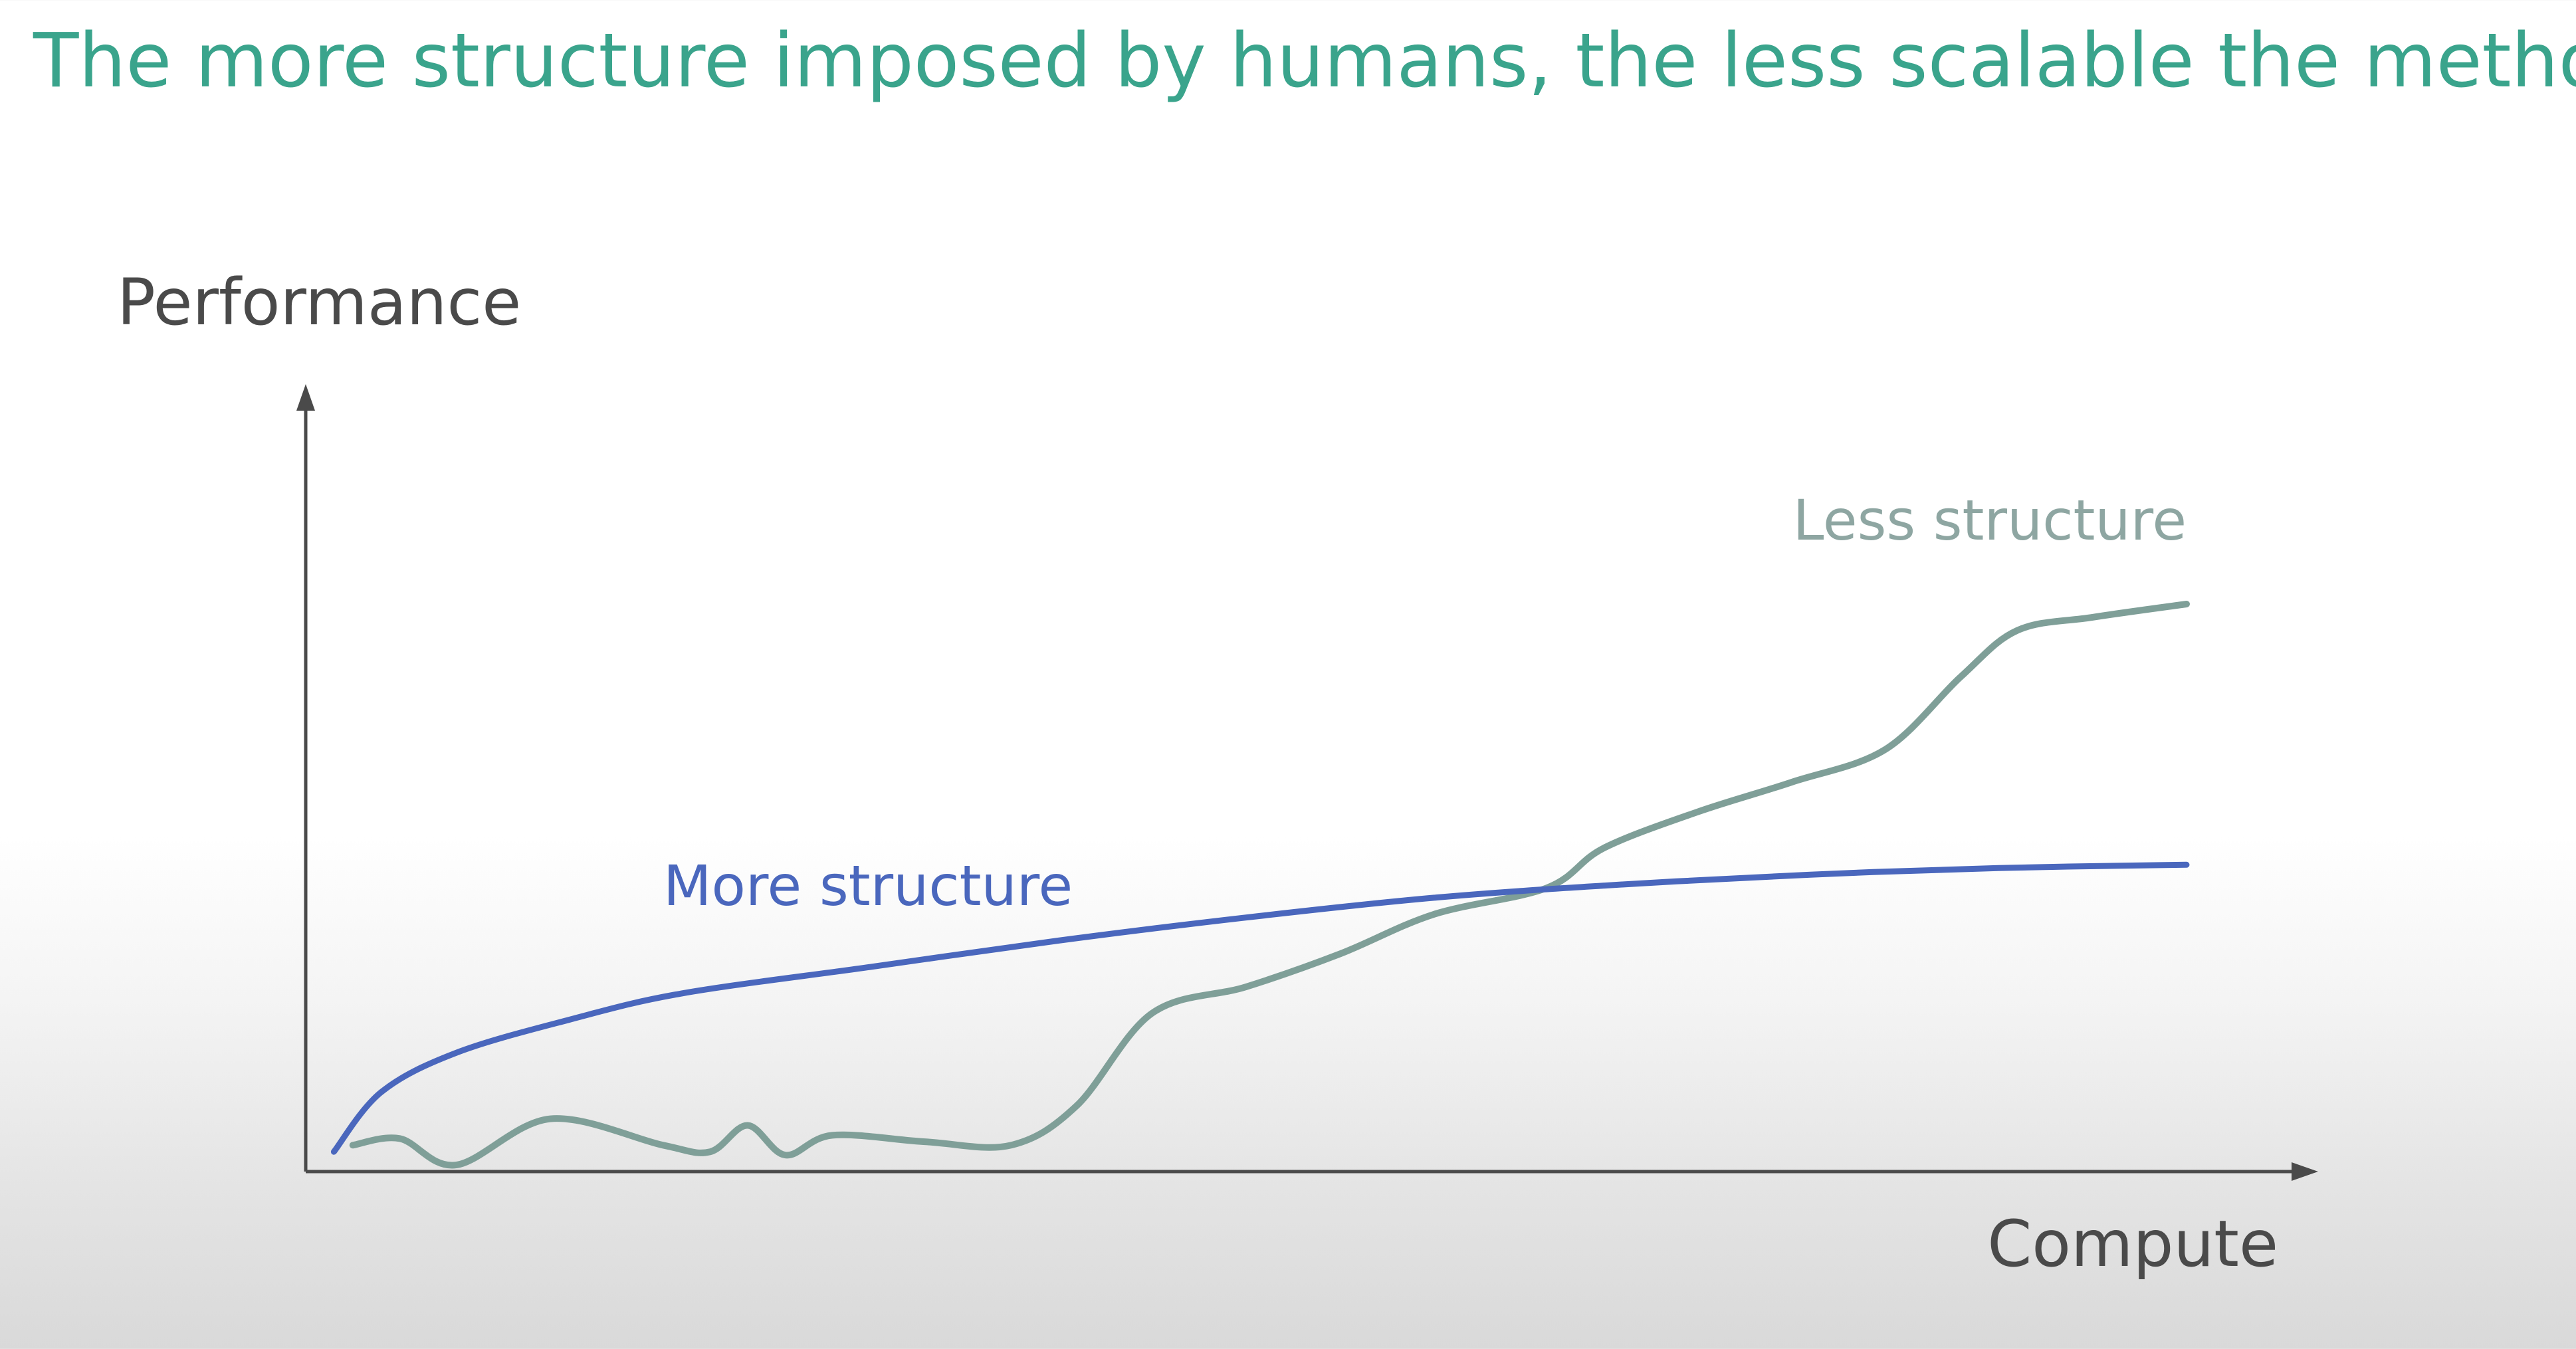 The height and width of the screenshot is (1349, 2576). Describe the element at coordinates (319, 718) in the screenshot. I see `y-axis: Performance` at that location.